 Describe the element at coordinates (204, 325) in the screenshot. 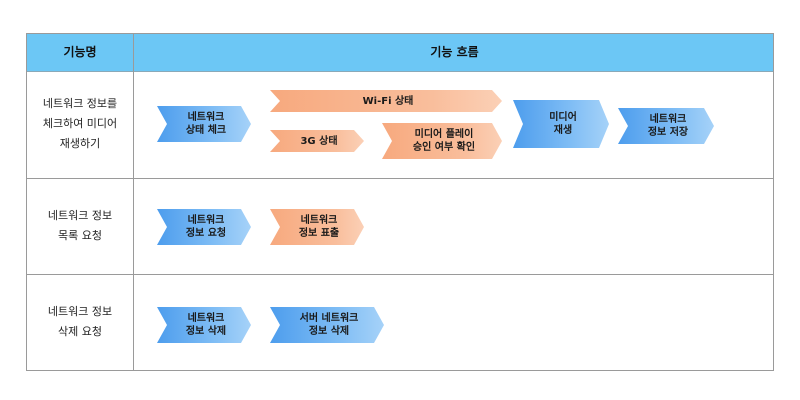

I see `step-network-info-delete: 네트워크 정보 삭제` at that location.